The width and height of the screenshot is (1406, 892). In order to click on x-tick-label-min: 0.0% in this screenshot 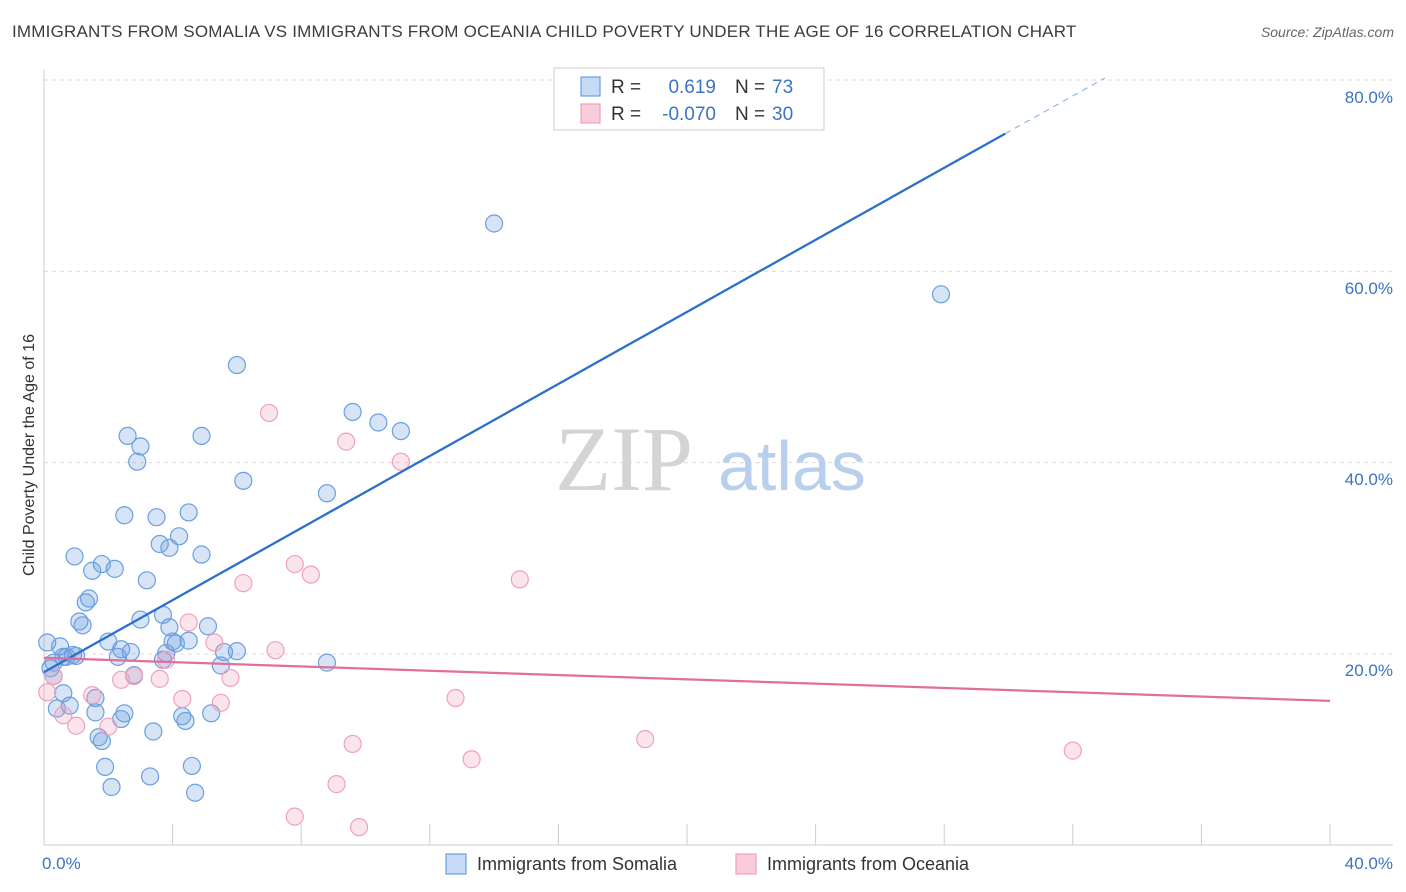, I will do `click(61, 863)`.